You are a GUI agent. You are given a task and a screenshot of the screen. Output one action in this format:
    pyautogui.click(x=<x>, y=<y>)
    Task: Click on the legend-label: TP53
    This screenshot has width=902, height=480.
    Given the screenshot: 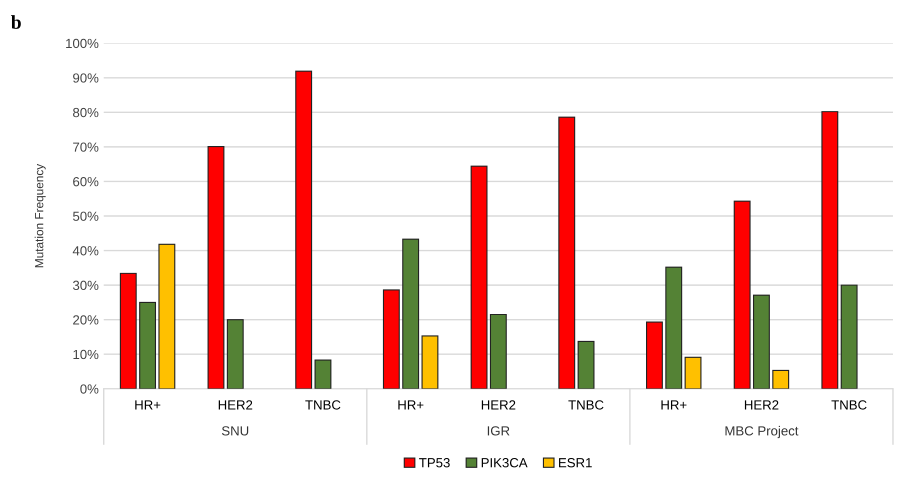 What is the action you would take?
    pyautogui.click(x=434, y=463)
    